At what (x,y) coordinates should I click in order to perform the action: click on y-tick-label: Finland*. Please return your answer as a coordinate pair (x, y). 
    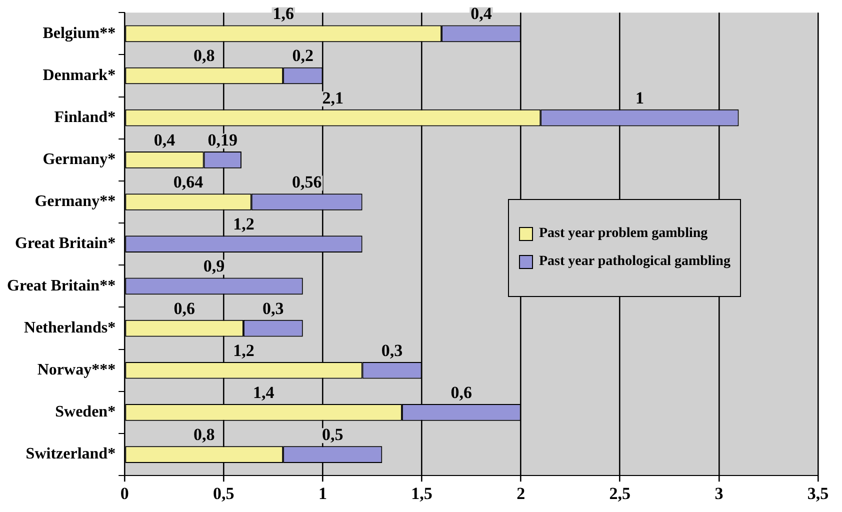
    Looking at the image, I should click on (85, 117).